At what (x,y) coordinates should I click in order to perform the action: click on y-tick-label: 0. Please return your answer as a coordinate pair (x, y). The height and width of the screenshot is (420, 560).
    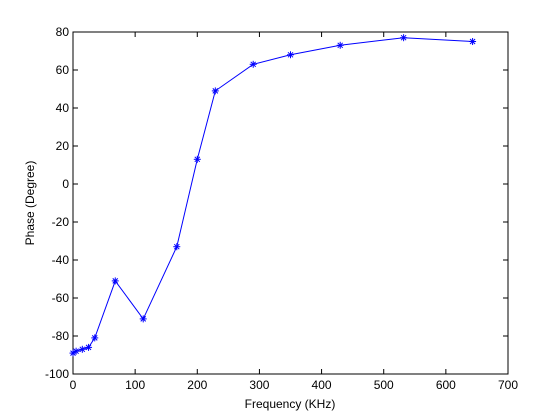
    Looking at the image, I should click on (65, 184).